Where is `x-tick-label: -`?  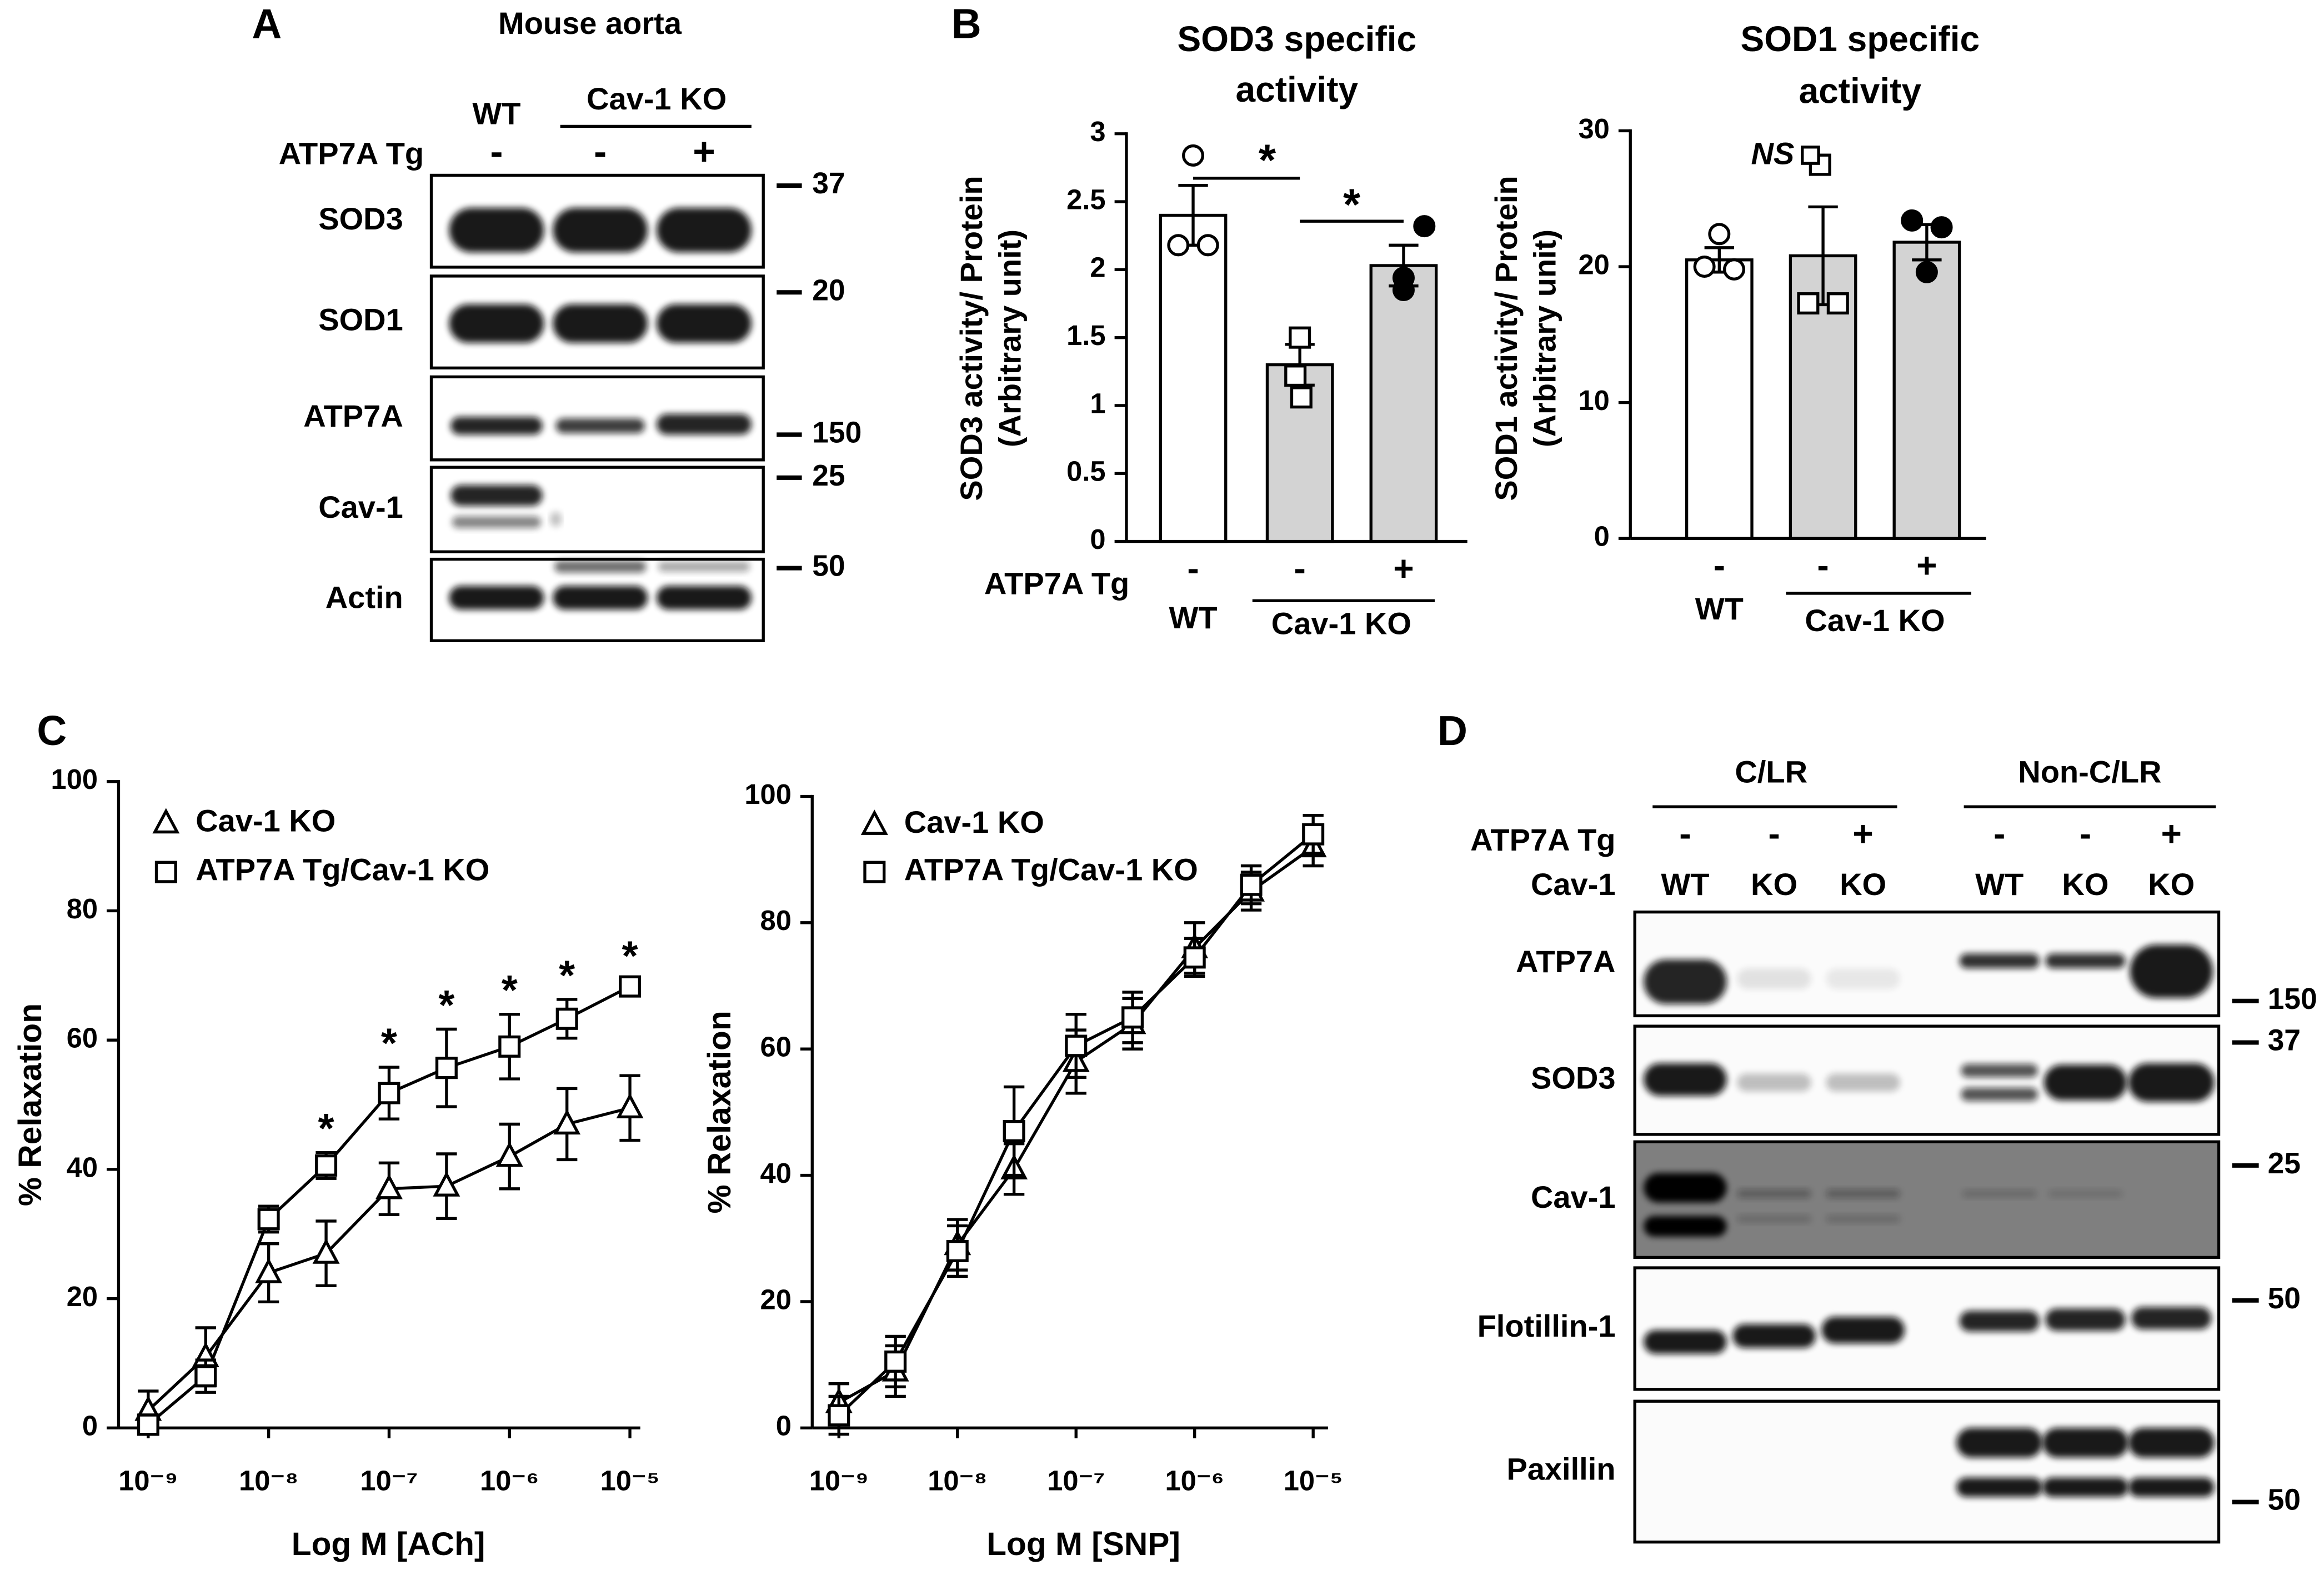
x-tick-label: - is located at coordinates (1193, 568).